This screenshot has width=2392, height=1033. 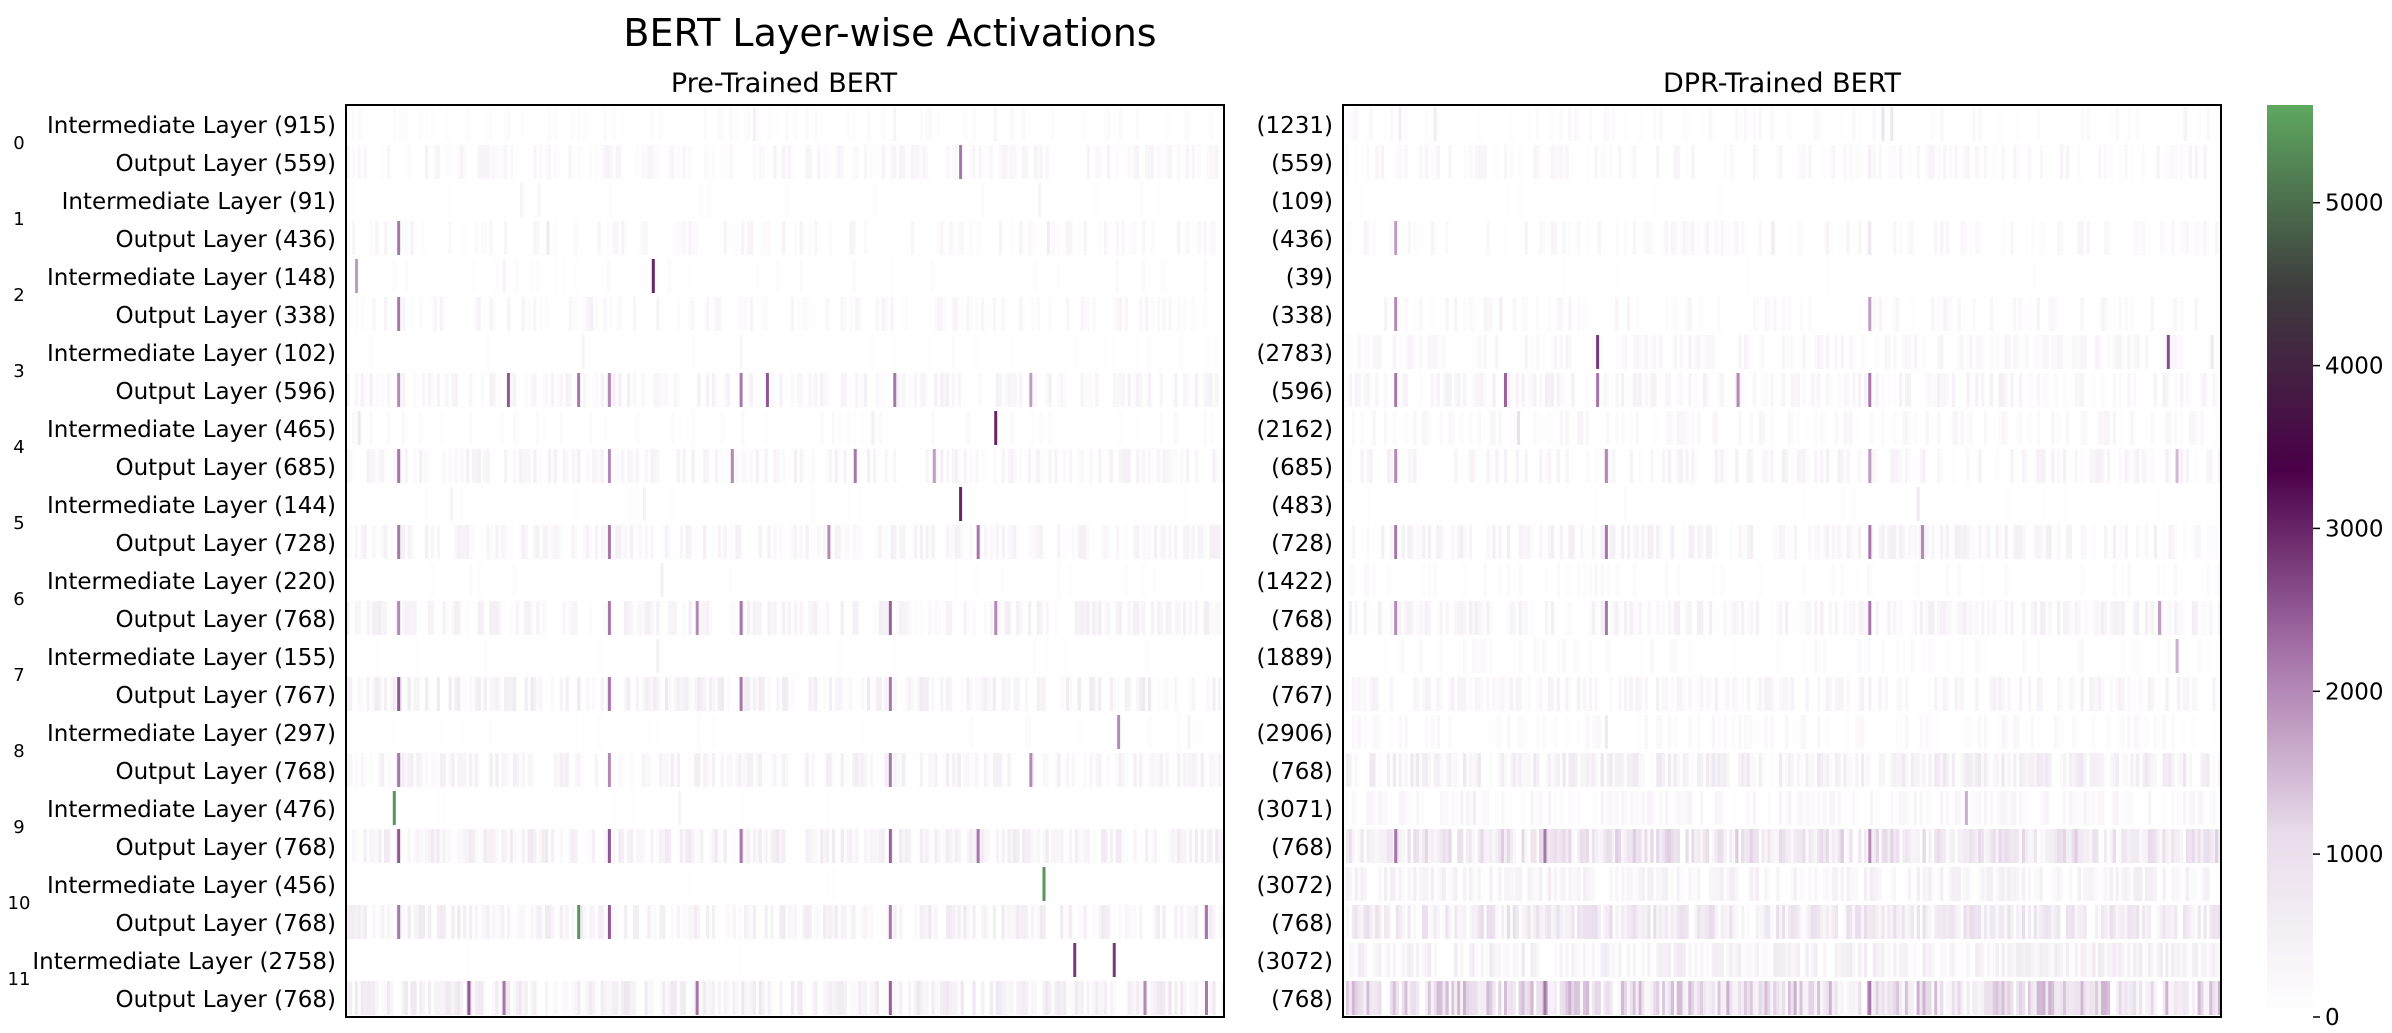 I want to click on heatmap-row, so click(x=782, y=162).